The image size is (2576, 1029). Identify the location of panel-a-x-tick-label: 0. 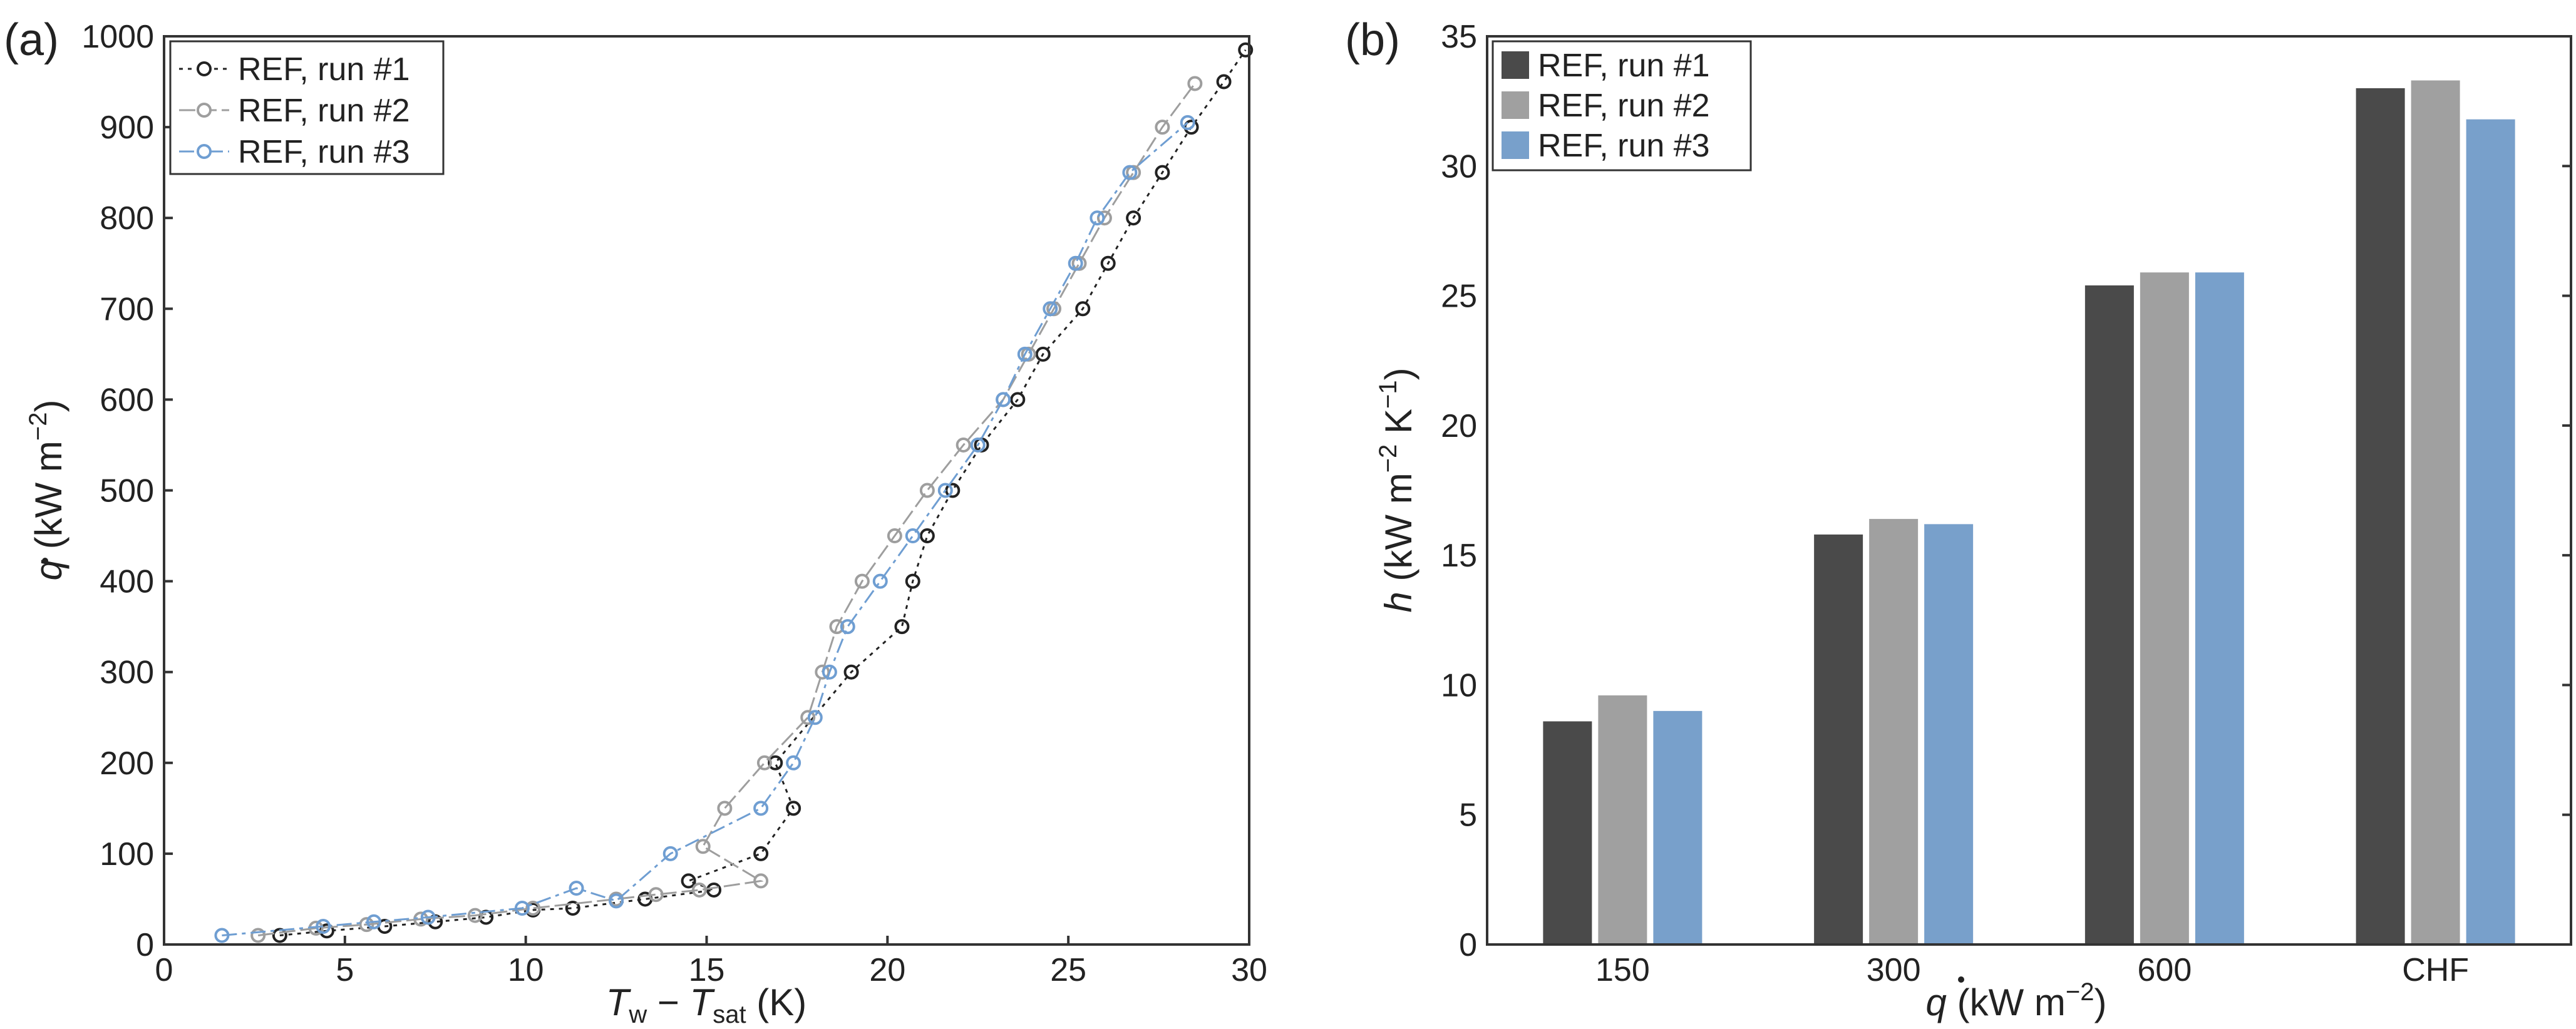
(164, 970).